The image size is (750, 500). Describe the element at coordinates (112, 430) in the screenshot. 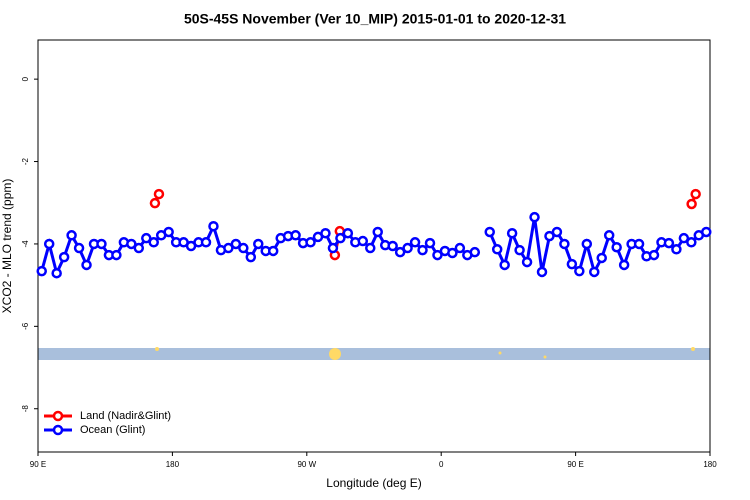

I see `legend-label: Ocean (Glint)` at that location.